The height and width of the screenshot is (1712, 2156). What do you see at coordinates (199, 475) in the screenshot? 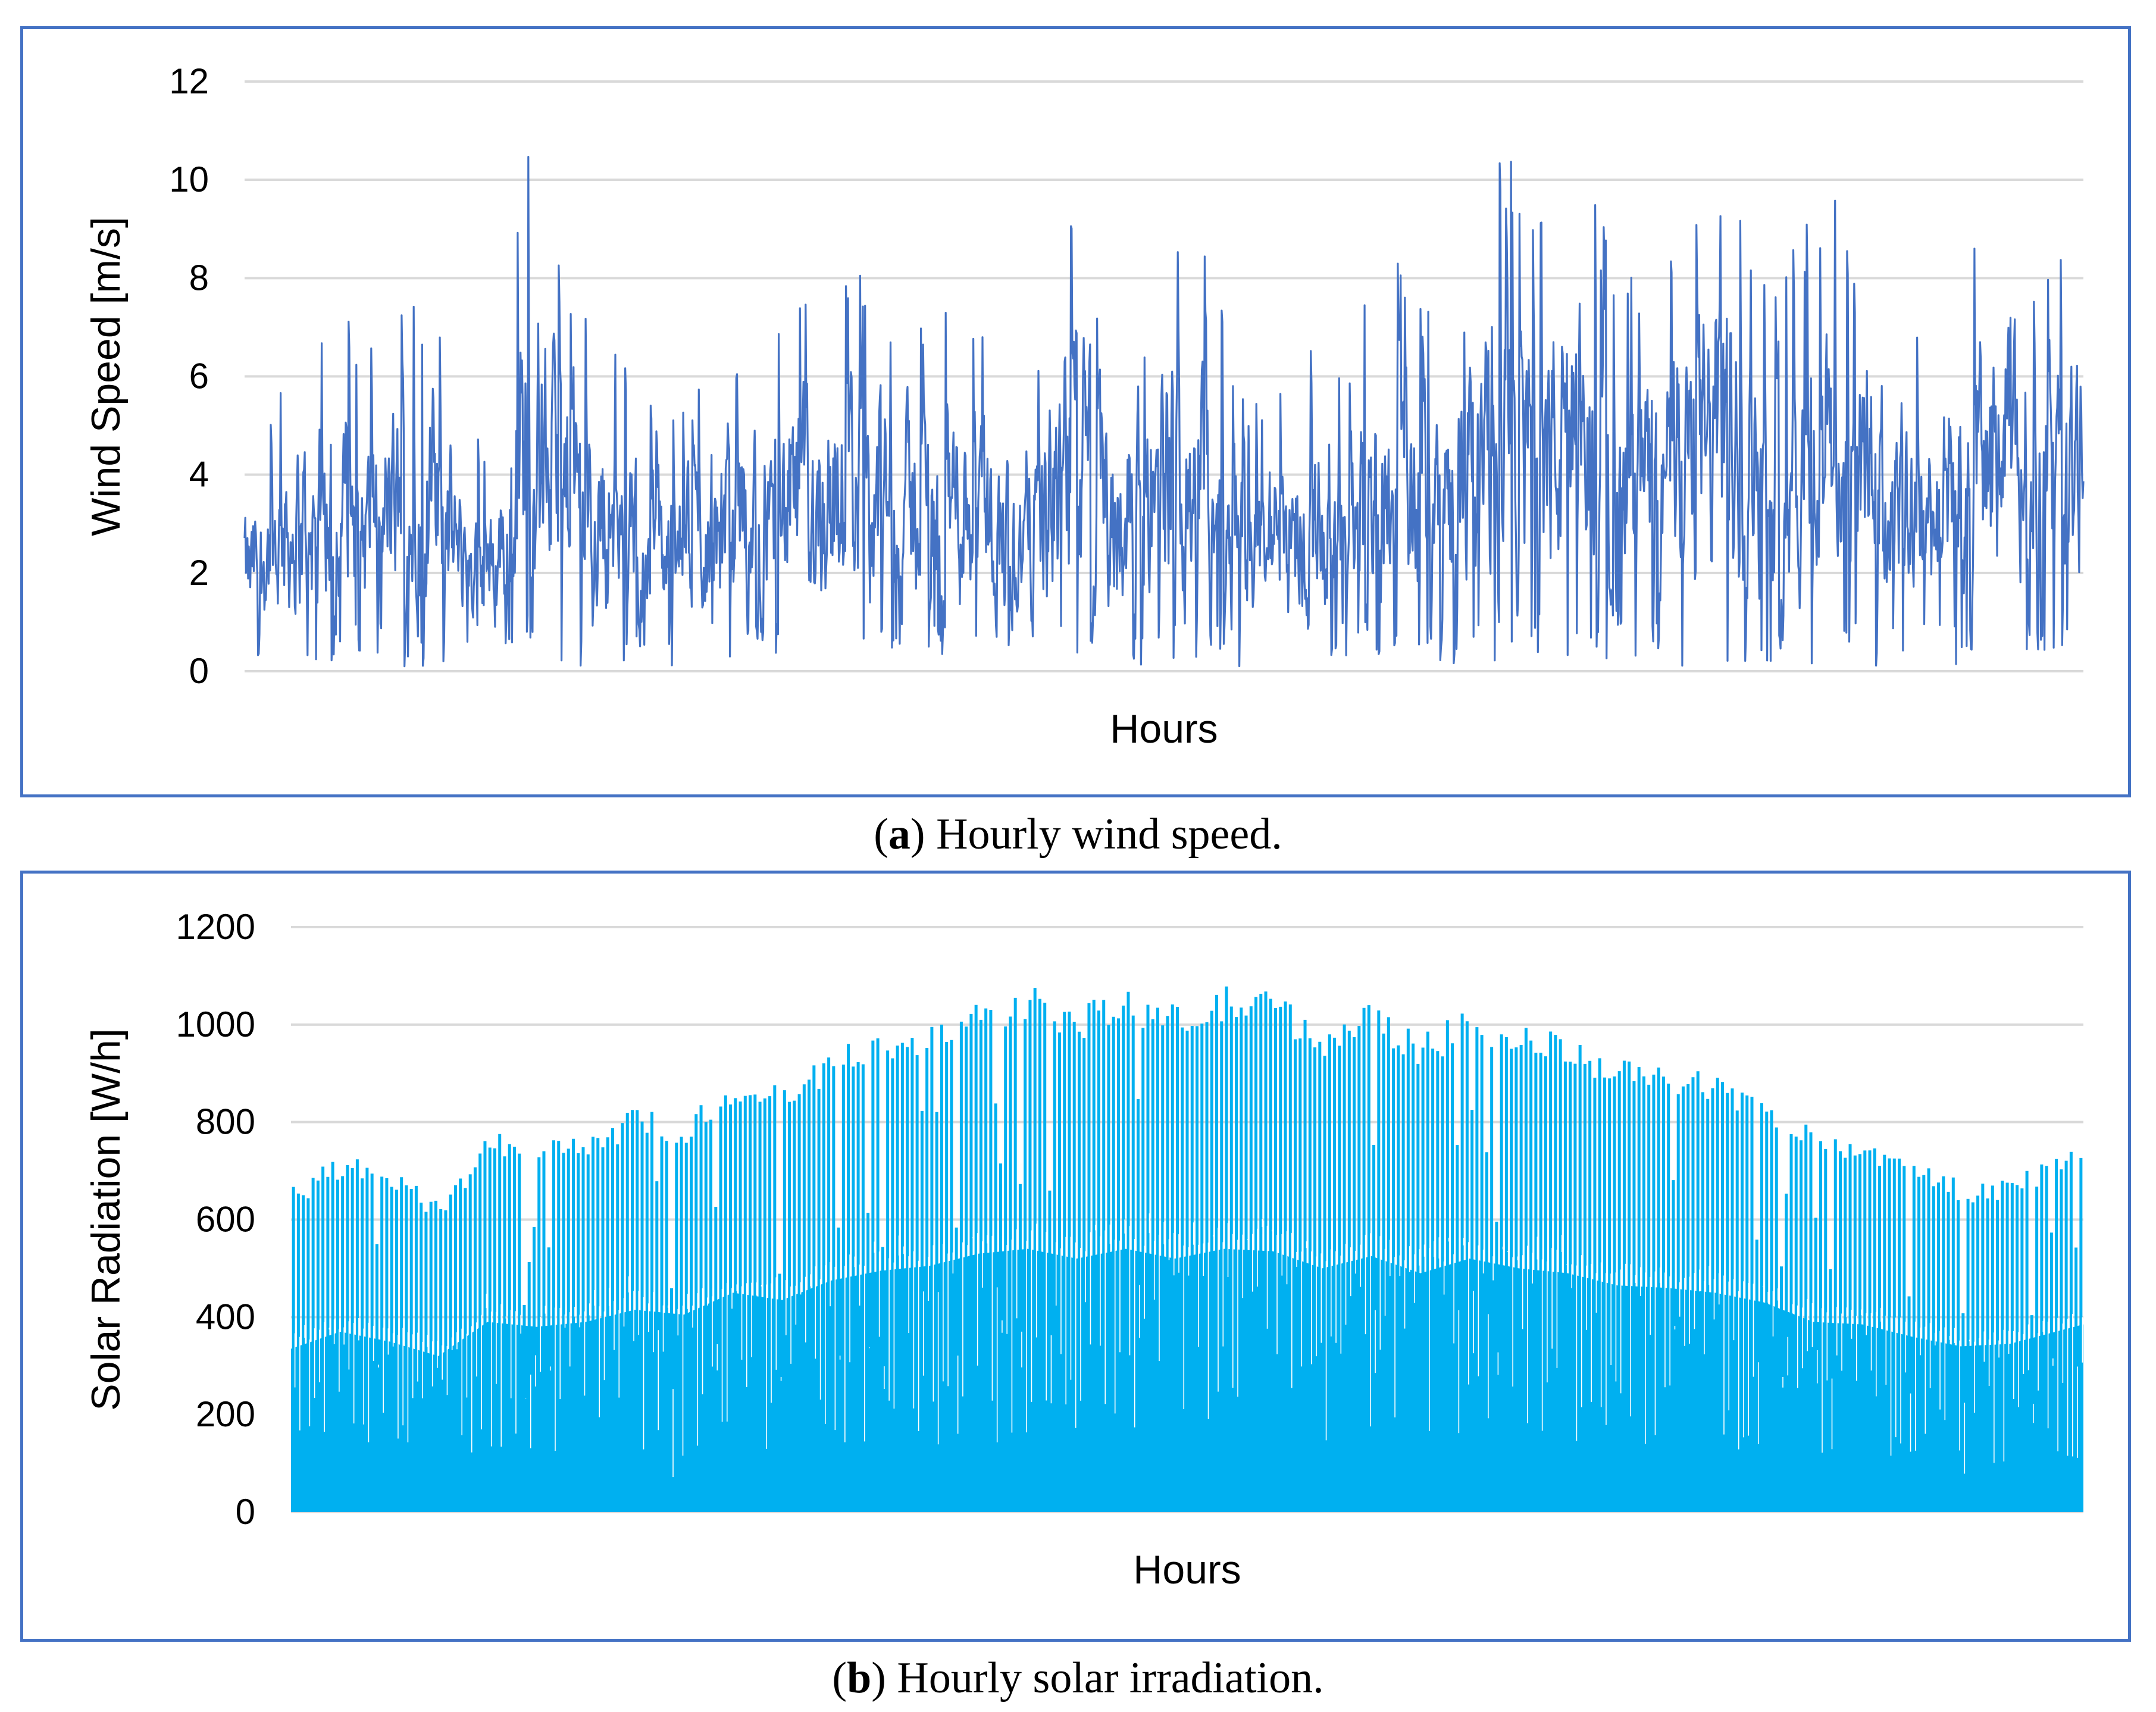
I see `wind-y-tick-label: 4` at bounding box center [199, 475].